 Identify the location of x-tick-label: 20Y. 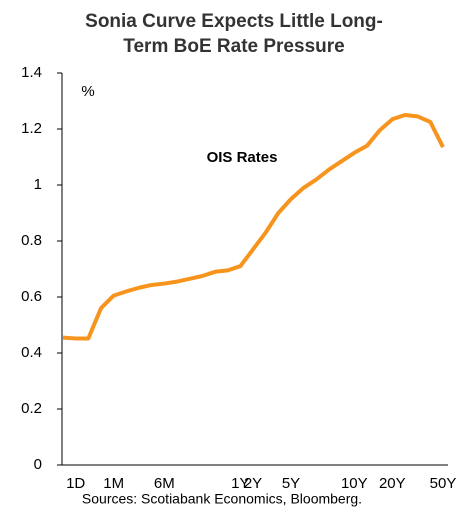
(392, 483).